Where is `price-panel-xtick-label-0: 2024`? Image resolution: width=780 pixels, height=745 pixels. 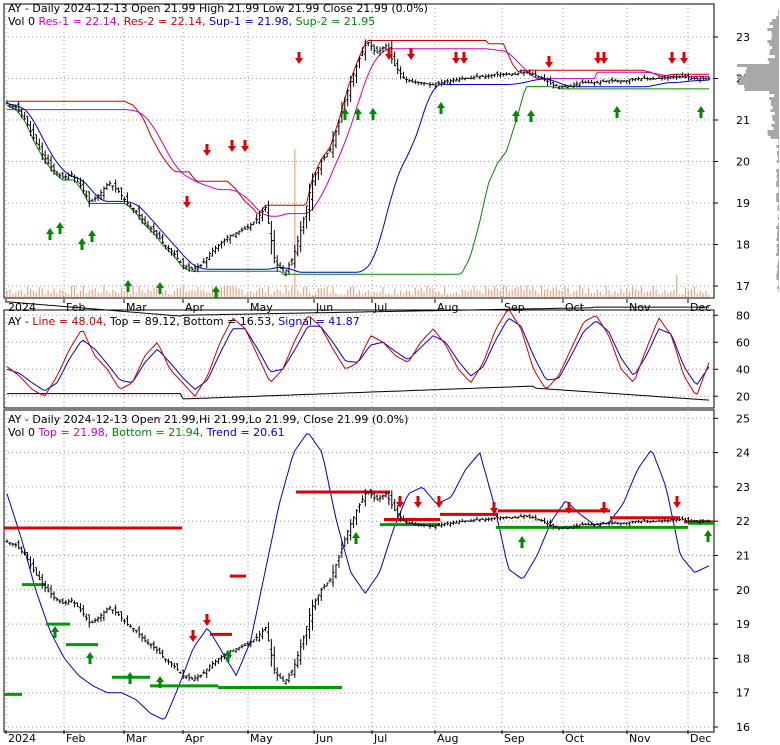 price-panel-xtick-label-0: 2024 is located at coordinates (22, 307).